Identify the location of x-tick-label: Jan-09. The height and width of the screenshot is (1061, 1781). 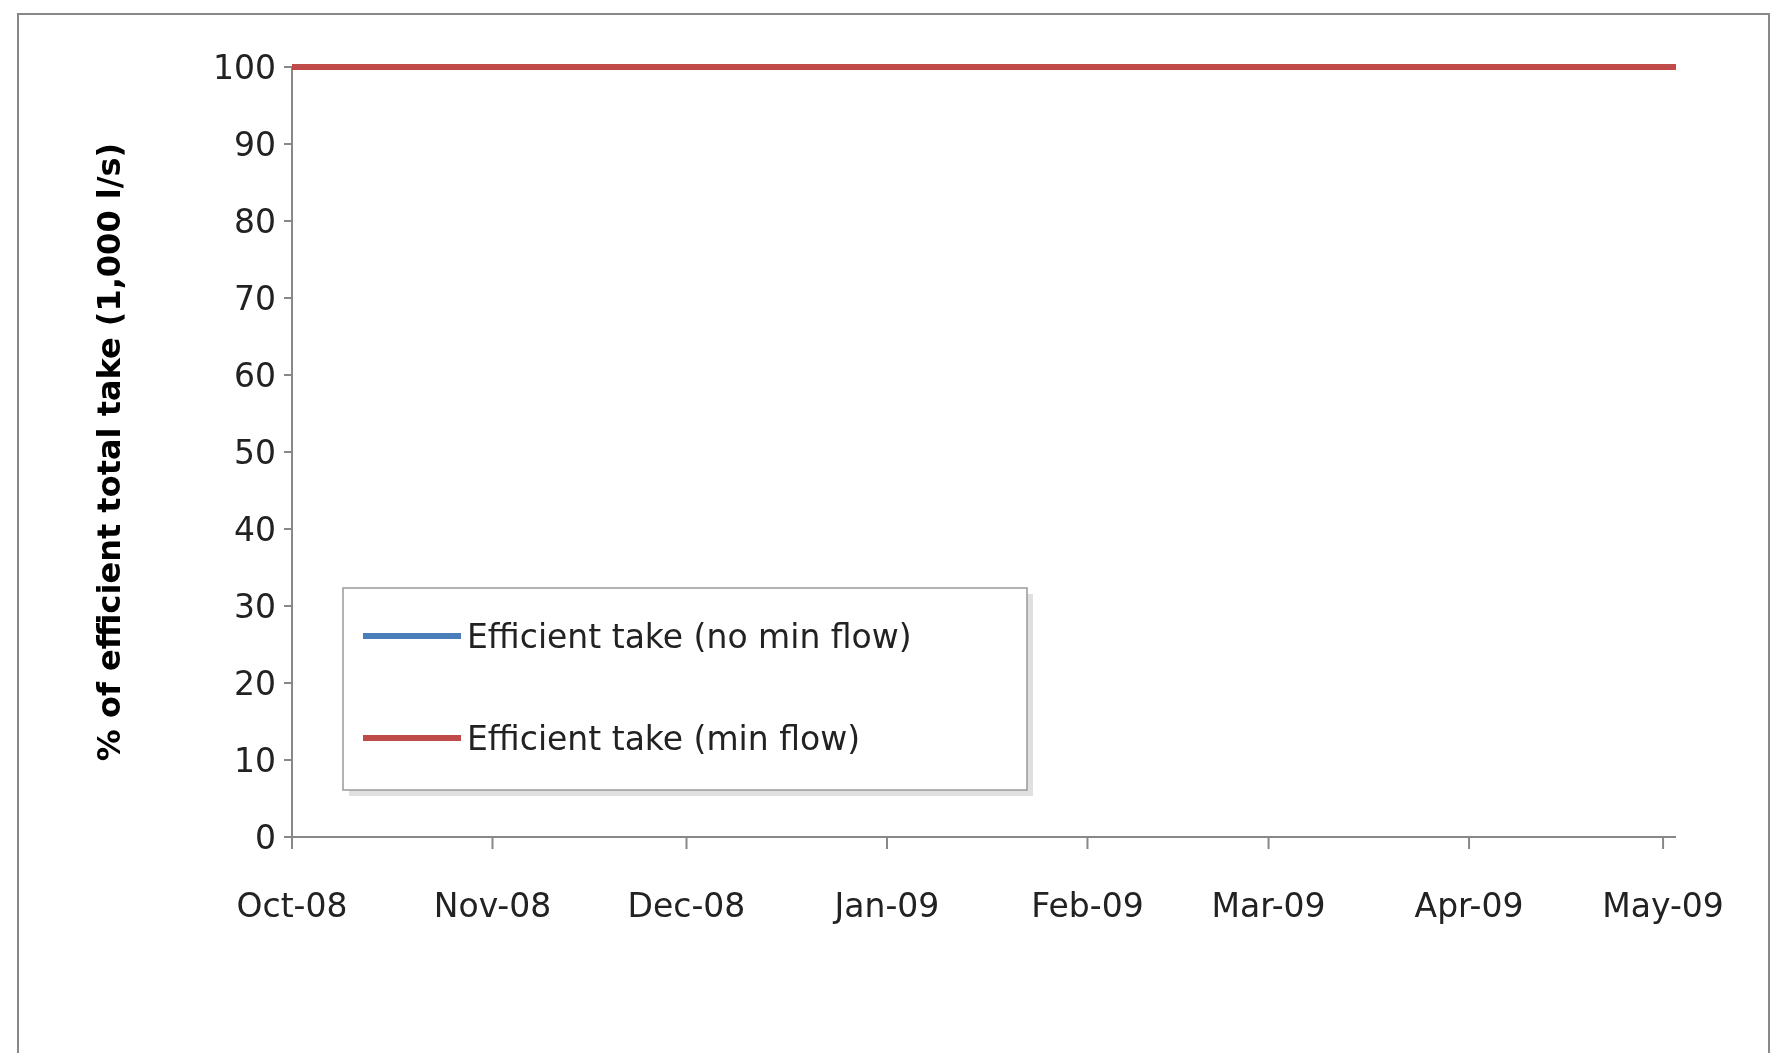
(886, 905).